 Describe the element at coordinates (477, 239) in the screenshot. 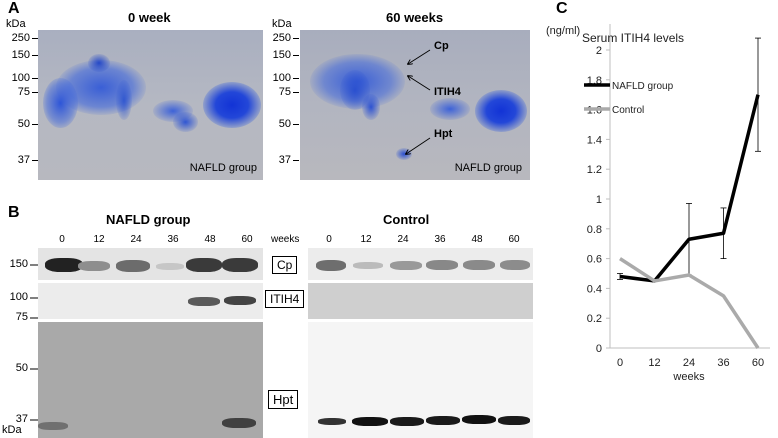

I see `control-lane-48: 48` at that location.